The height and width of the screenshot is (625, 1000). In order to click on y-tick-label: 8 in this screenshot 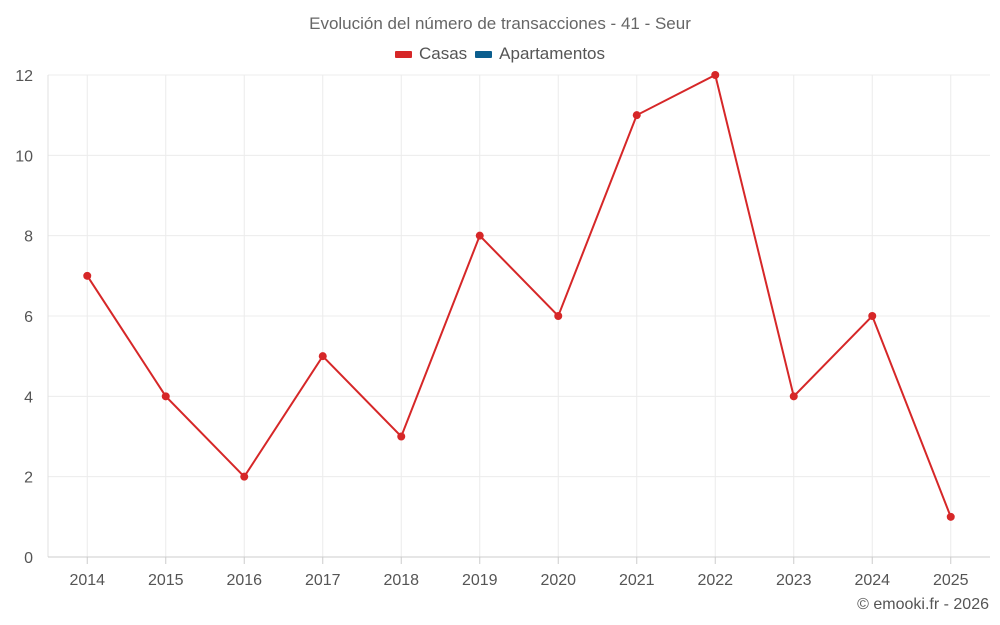, I will do `click(28, 237)`.